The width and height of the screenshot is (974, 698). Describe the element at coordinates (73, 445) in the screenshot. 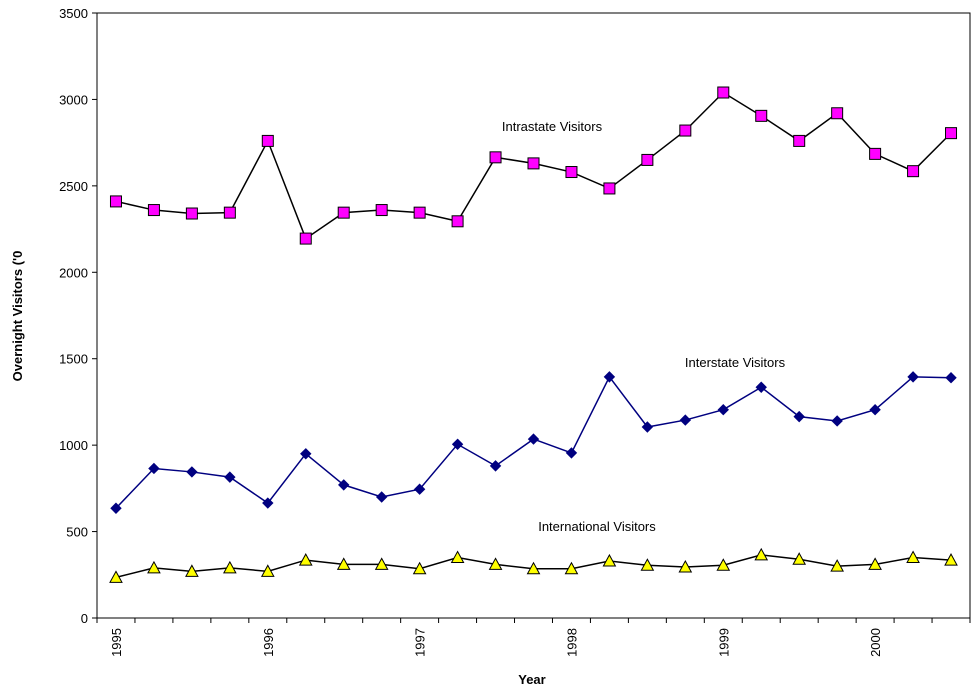

I see `y-tick-label: 1000` at that location.